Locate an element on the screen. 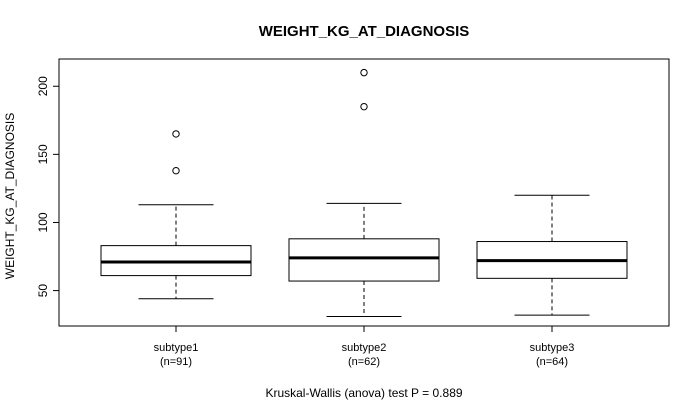  x-category-count: (n=64) is located at coordinates (552, 362).